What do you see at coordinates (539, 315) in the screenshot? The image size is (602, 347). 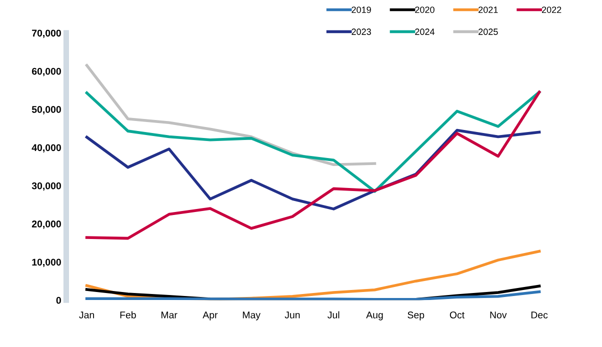 I see `x-tick-label: Dec` at bounding box center [539, 315].